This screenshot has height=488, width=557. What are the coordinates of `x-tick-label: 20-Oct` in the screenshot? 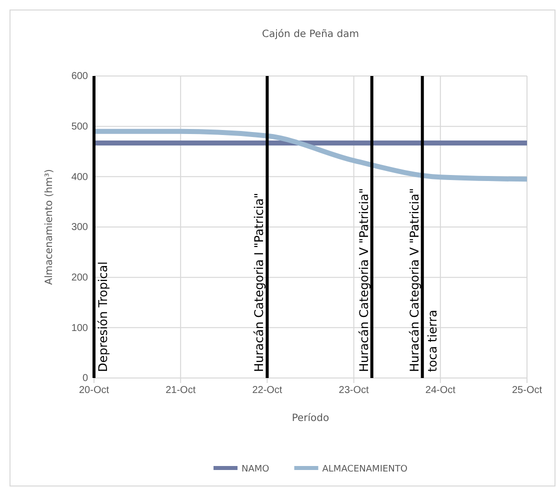 It's located at (94, 390).